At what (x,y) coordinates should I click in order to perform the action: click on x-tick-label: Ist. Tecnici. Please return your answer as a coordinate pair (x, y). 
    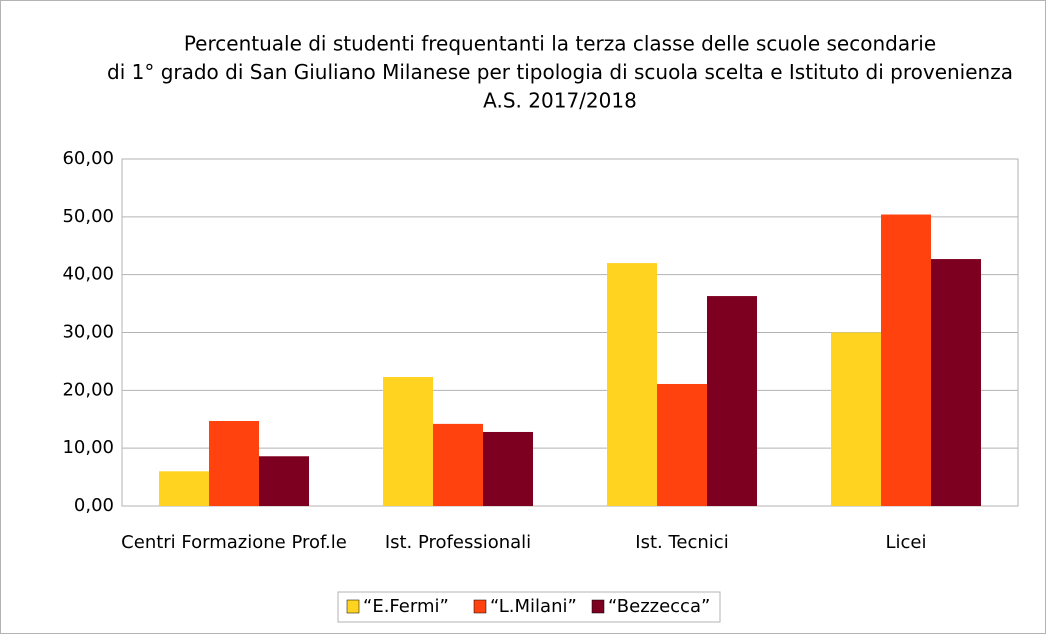
    Looking at the image, I should click on (681, 542).